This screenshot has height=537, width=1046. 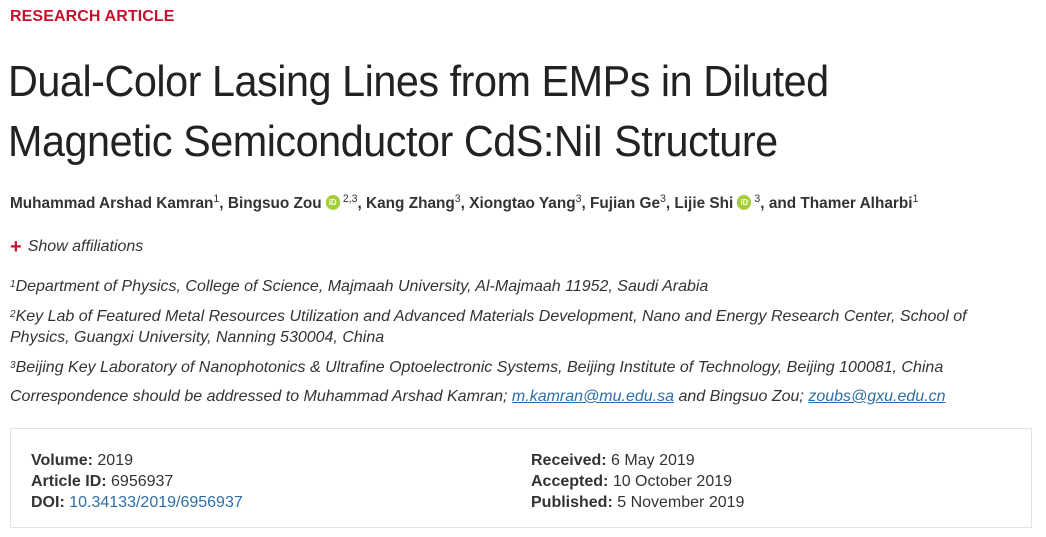 What do you see at coordinates (115, 460) in the screenshot?
I see `volume-value: 2019` at bounding box center [115, 460].